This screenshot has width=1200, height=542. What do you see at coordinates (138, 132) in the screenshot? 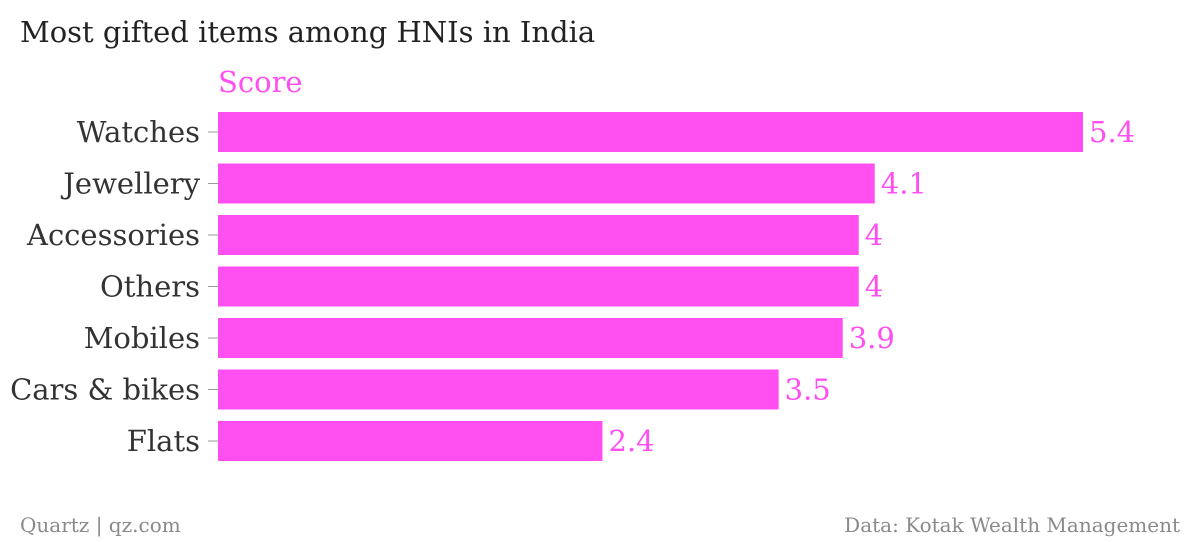
I see `category-label: Watches` at bounding box center [138, 132].